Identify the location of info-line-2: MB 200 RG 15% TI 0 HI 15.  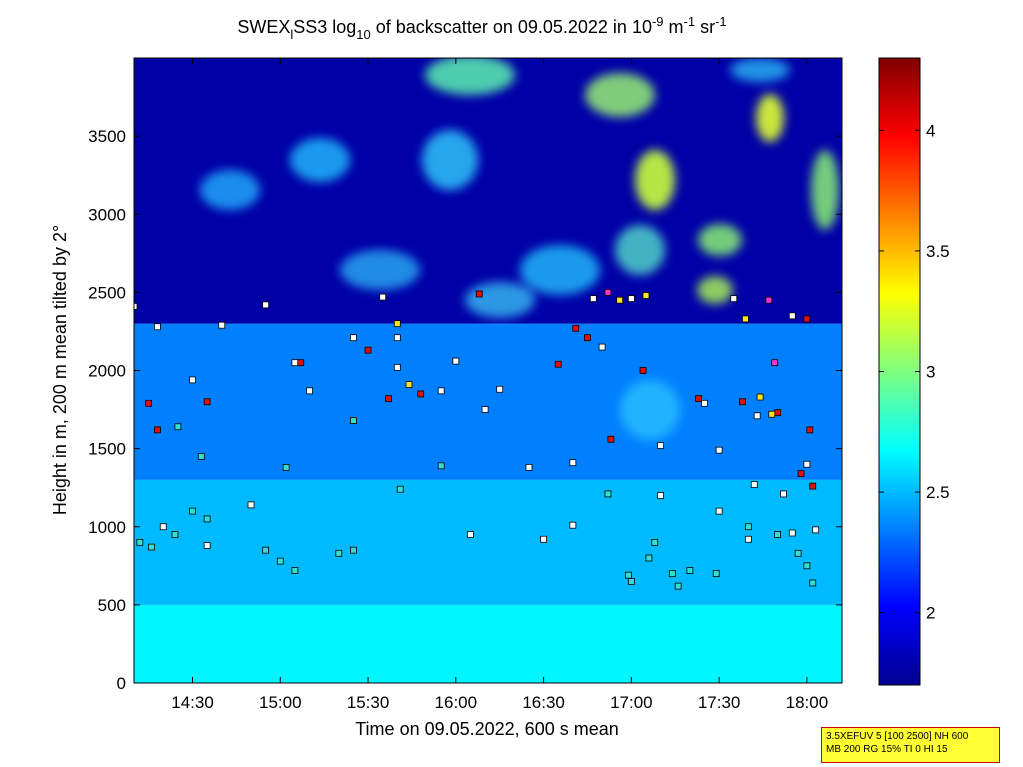
(887, 749).